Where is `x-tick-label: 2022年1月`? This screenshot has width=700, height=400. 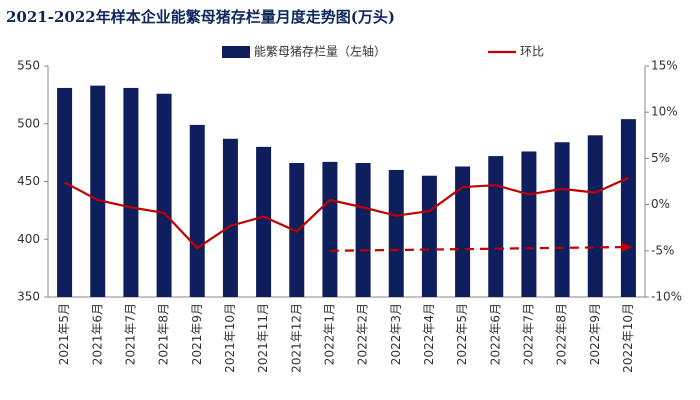
x-tick-label: 2022年1月 is located at coordinates (329, 334).